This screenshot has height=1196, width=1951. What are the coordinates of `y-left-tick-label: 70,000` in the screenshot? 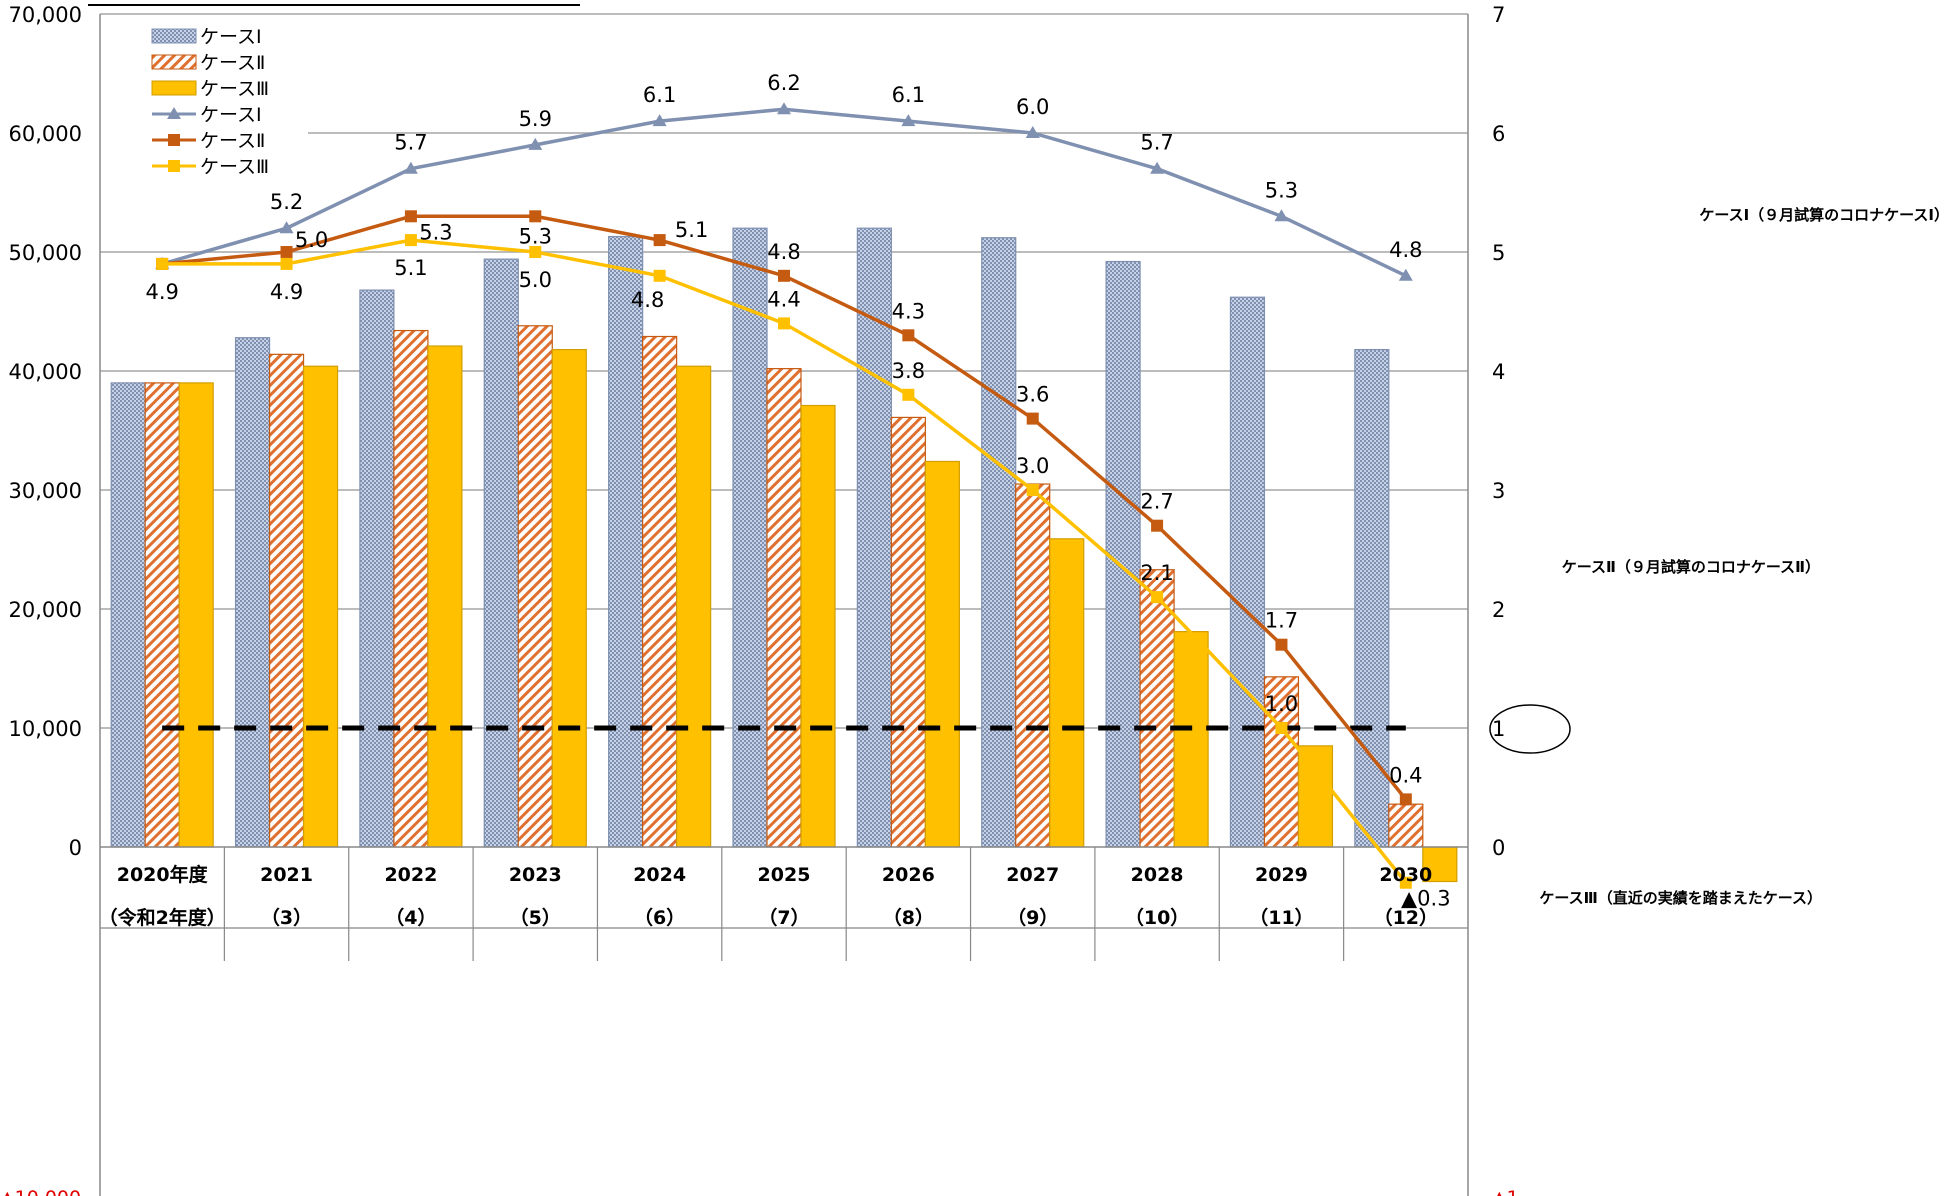 It's located at (45, 15).